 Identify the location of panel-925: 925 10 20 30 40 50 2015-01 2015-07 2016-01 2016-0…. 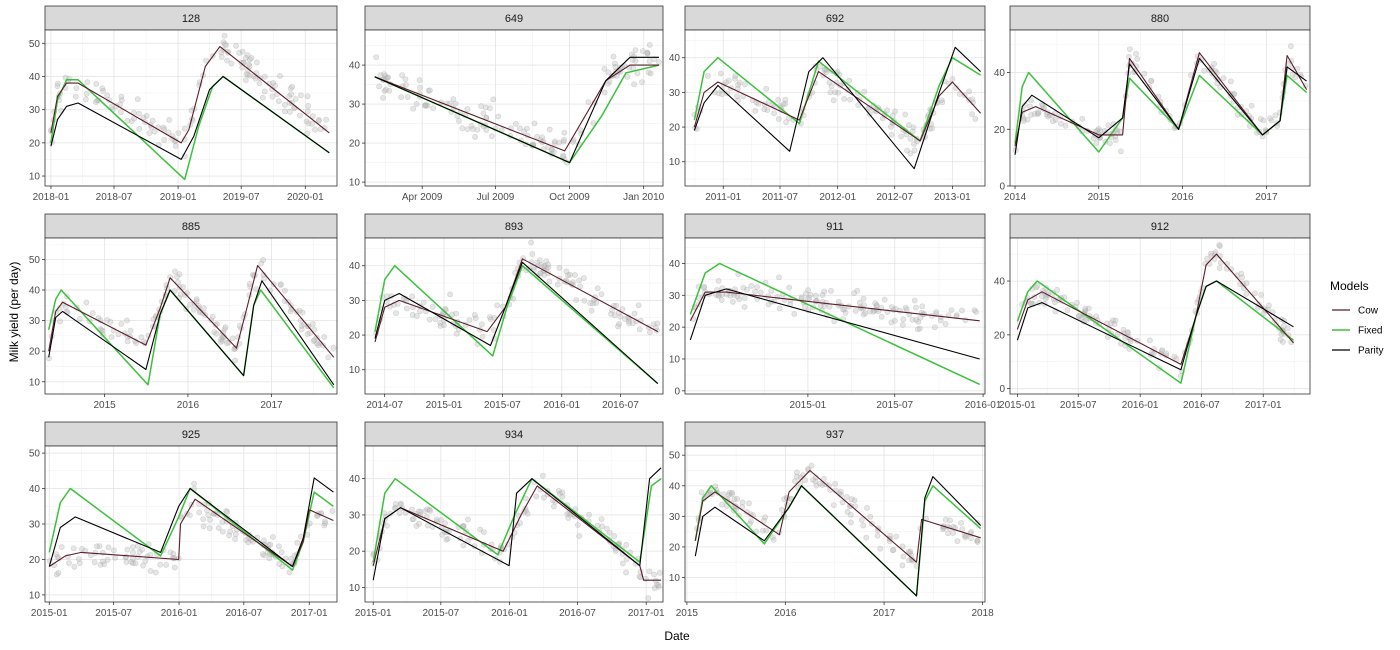
(183, 520).